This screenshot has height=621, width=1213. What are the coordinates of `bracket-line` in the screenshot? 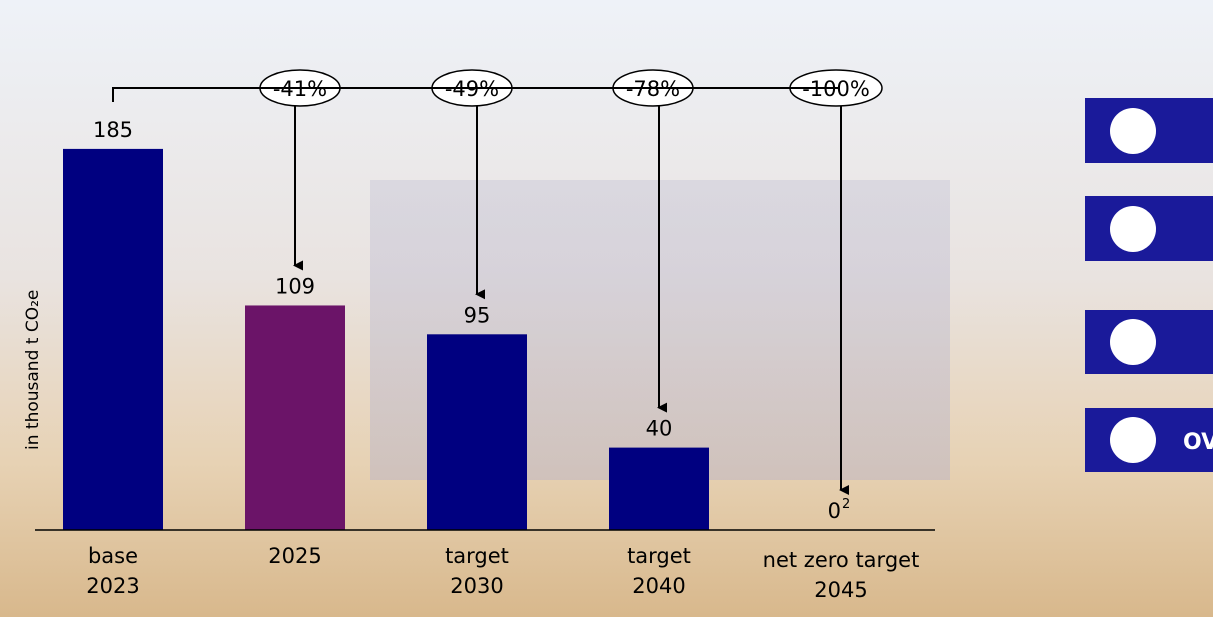 It's located at (476, 94).